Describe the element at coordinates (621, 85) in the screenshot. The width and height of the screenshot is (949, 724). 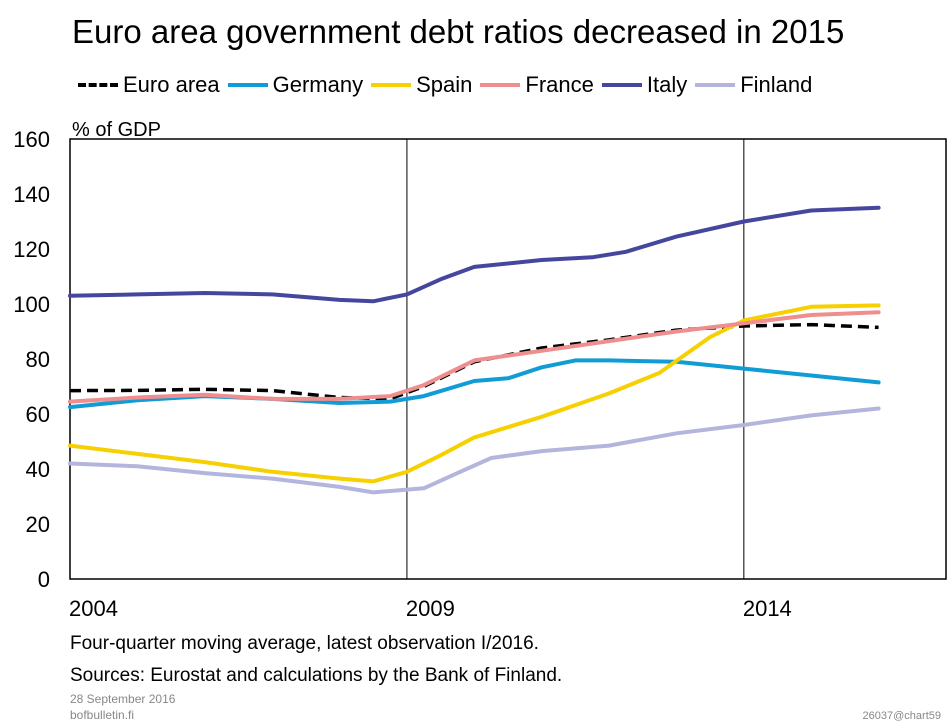
I see `legend-swatch-italy` at that location.